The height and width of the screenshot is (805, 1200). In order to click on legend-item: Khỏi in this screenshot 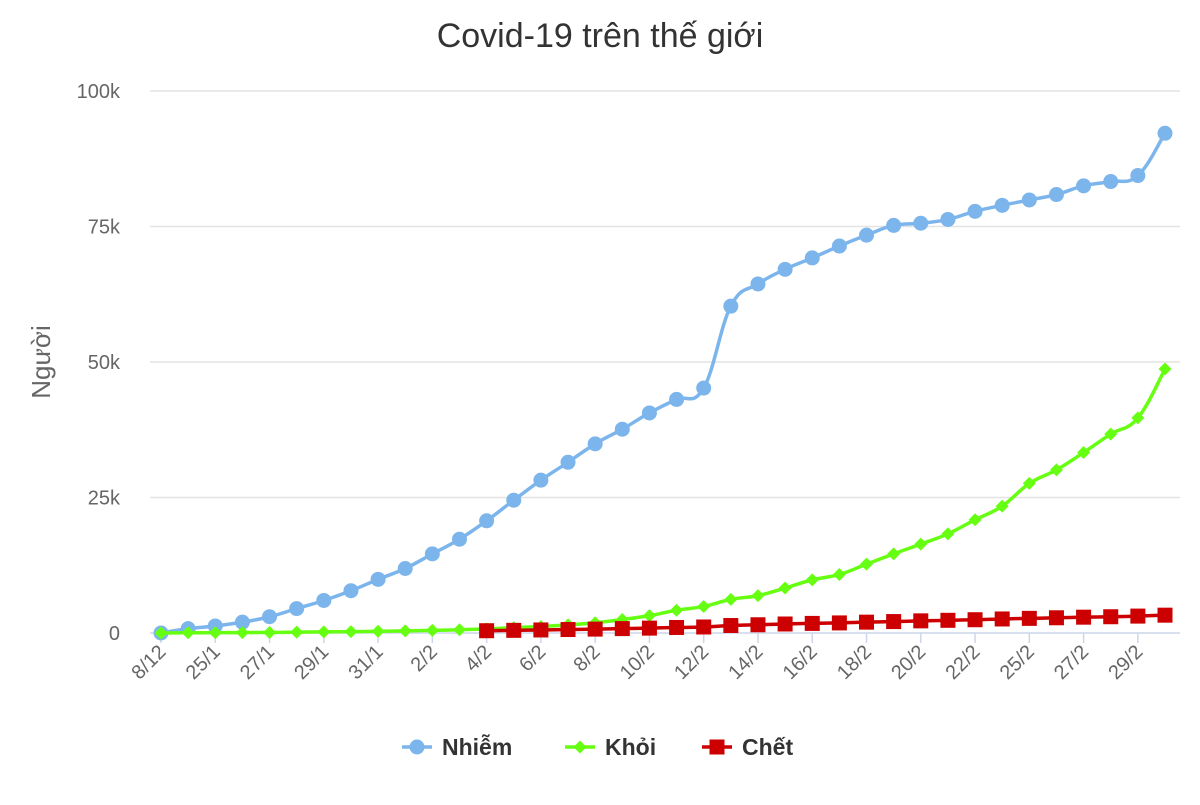, I will do `click(610, 747)`.